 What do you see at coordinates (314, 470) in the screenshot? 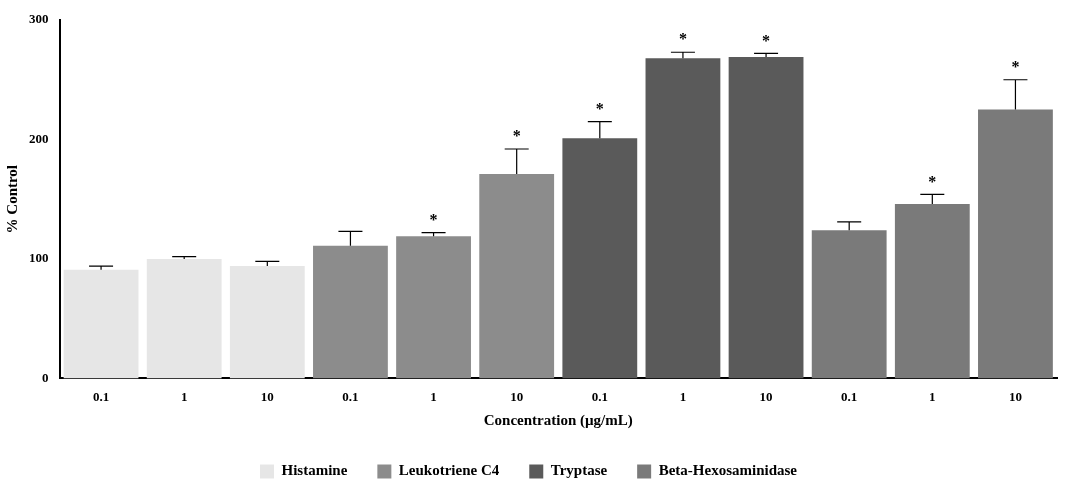
I see `legend-label: Histamine` at bounding box center [314, 470].